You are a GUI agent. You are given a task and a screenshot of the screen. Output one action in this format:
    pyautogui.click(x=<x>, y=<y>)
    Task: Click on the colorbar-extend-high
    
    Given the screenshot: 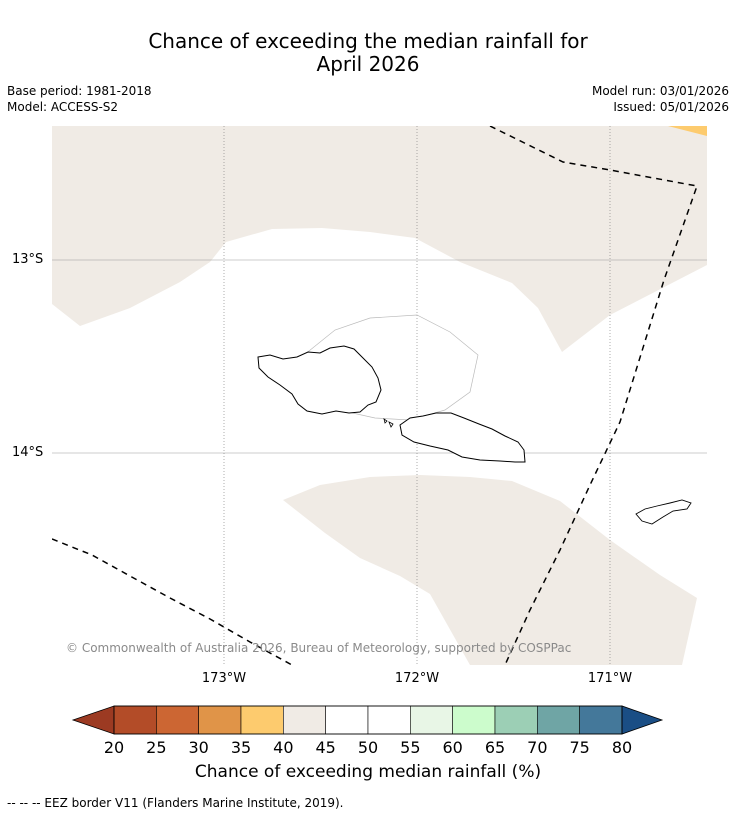 What is the action you would take?
    pyautogui.click(x=642, y=720)
    